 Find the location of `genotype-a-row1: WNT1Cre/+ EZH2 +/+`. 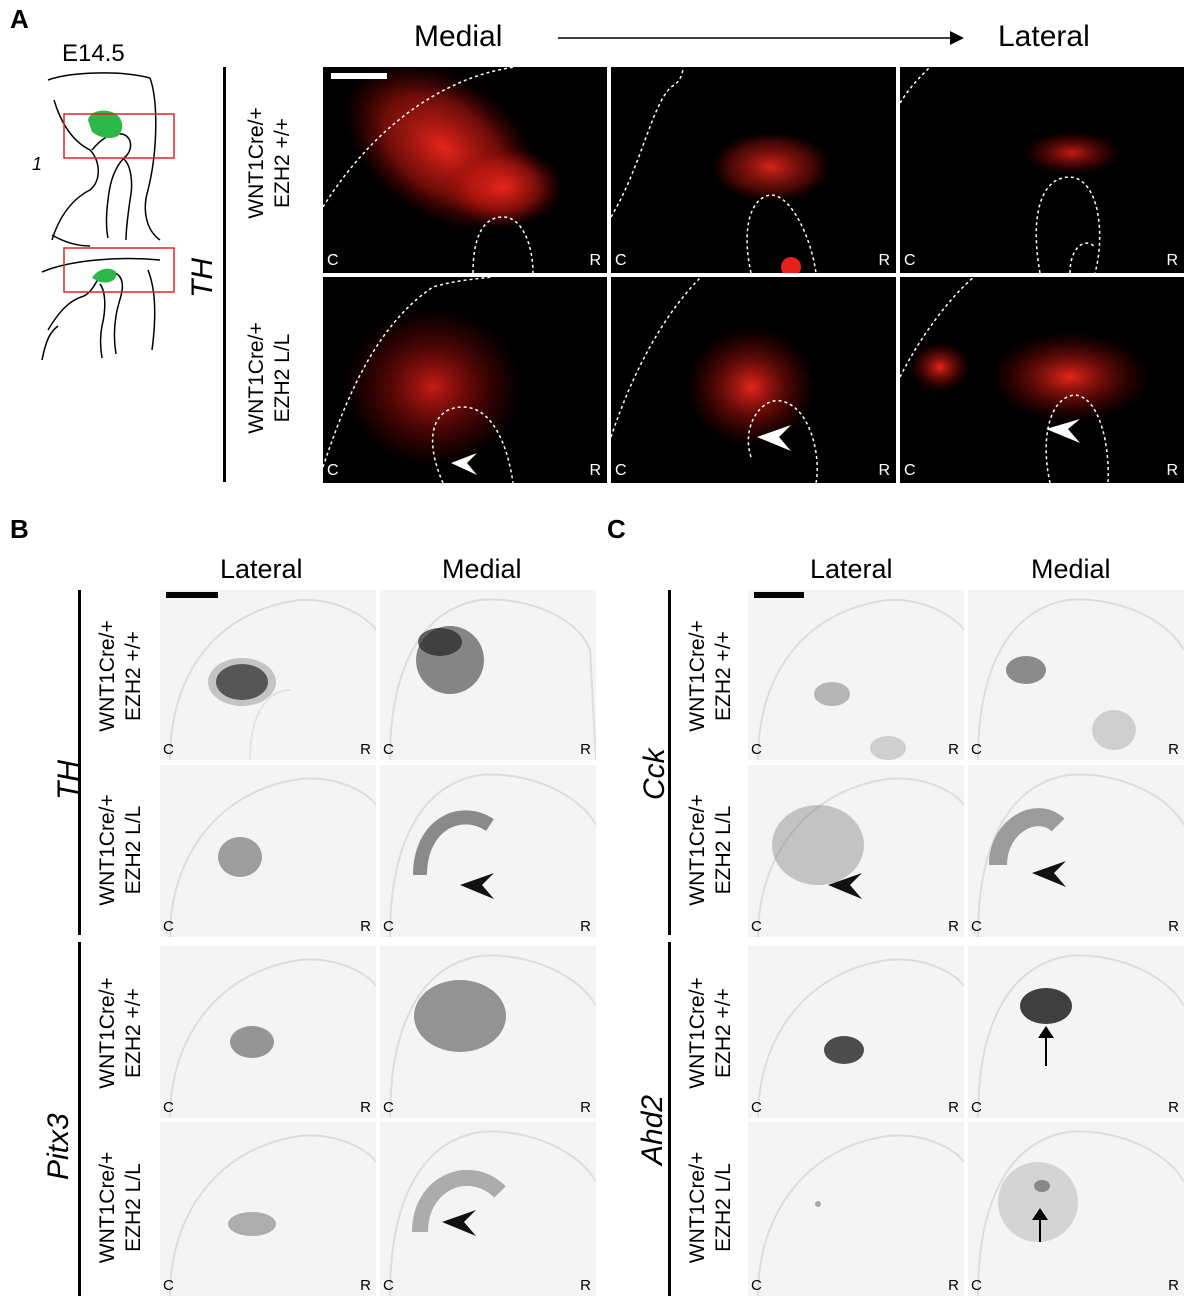

genotype-a-row1: WNT1Cre/+ EZH2 +/+ is located at coordinates (270, 163).